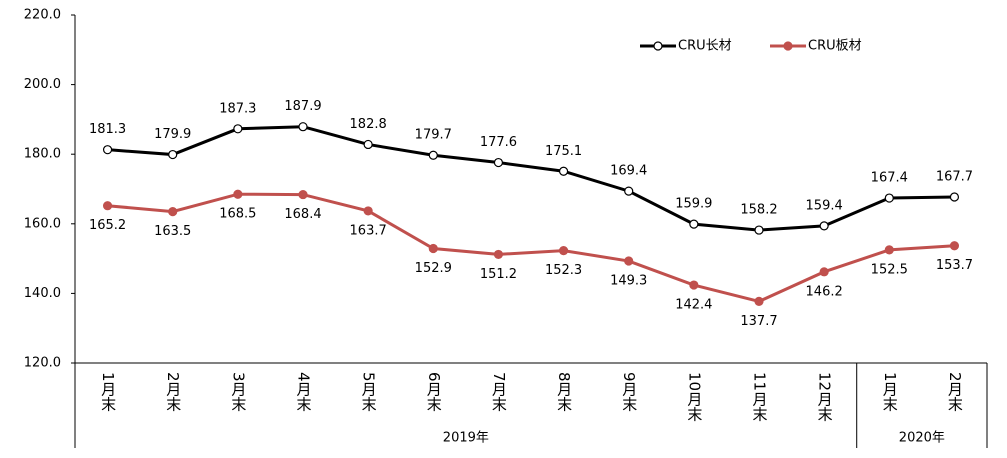 The height and width of the screenshot is (458, 1007). I want to click on group-label: 2020年, so click(922, 438).